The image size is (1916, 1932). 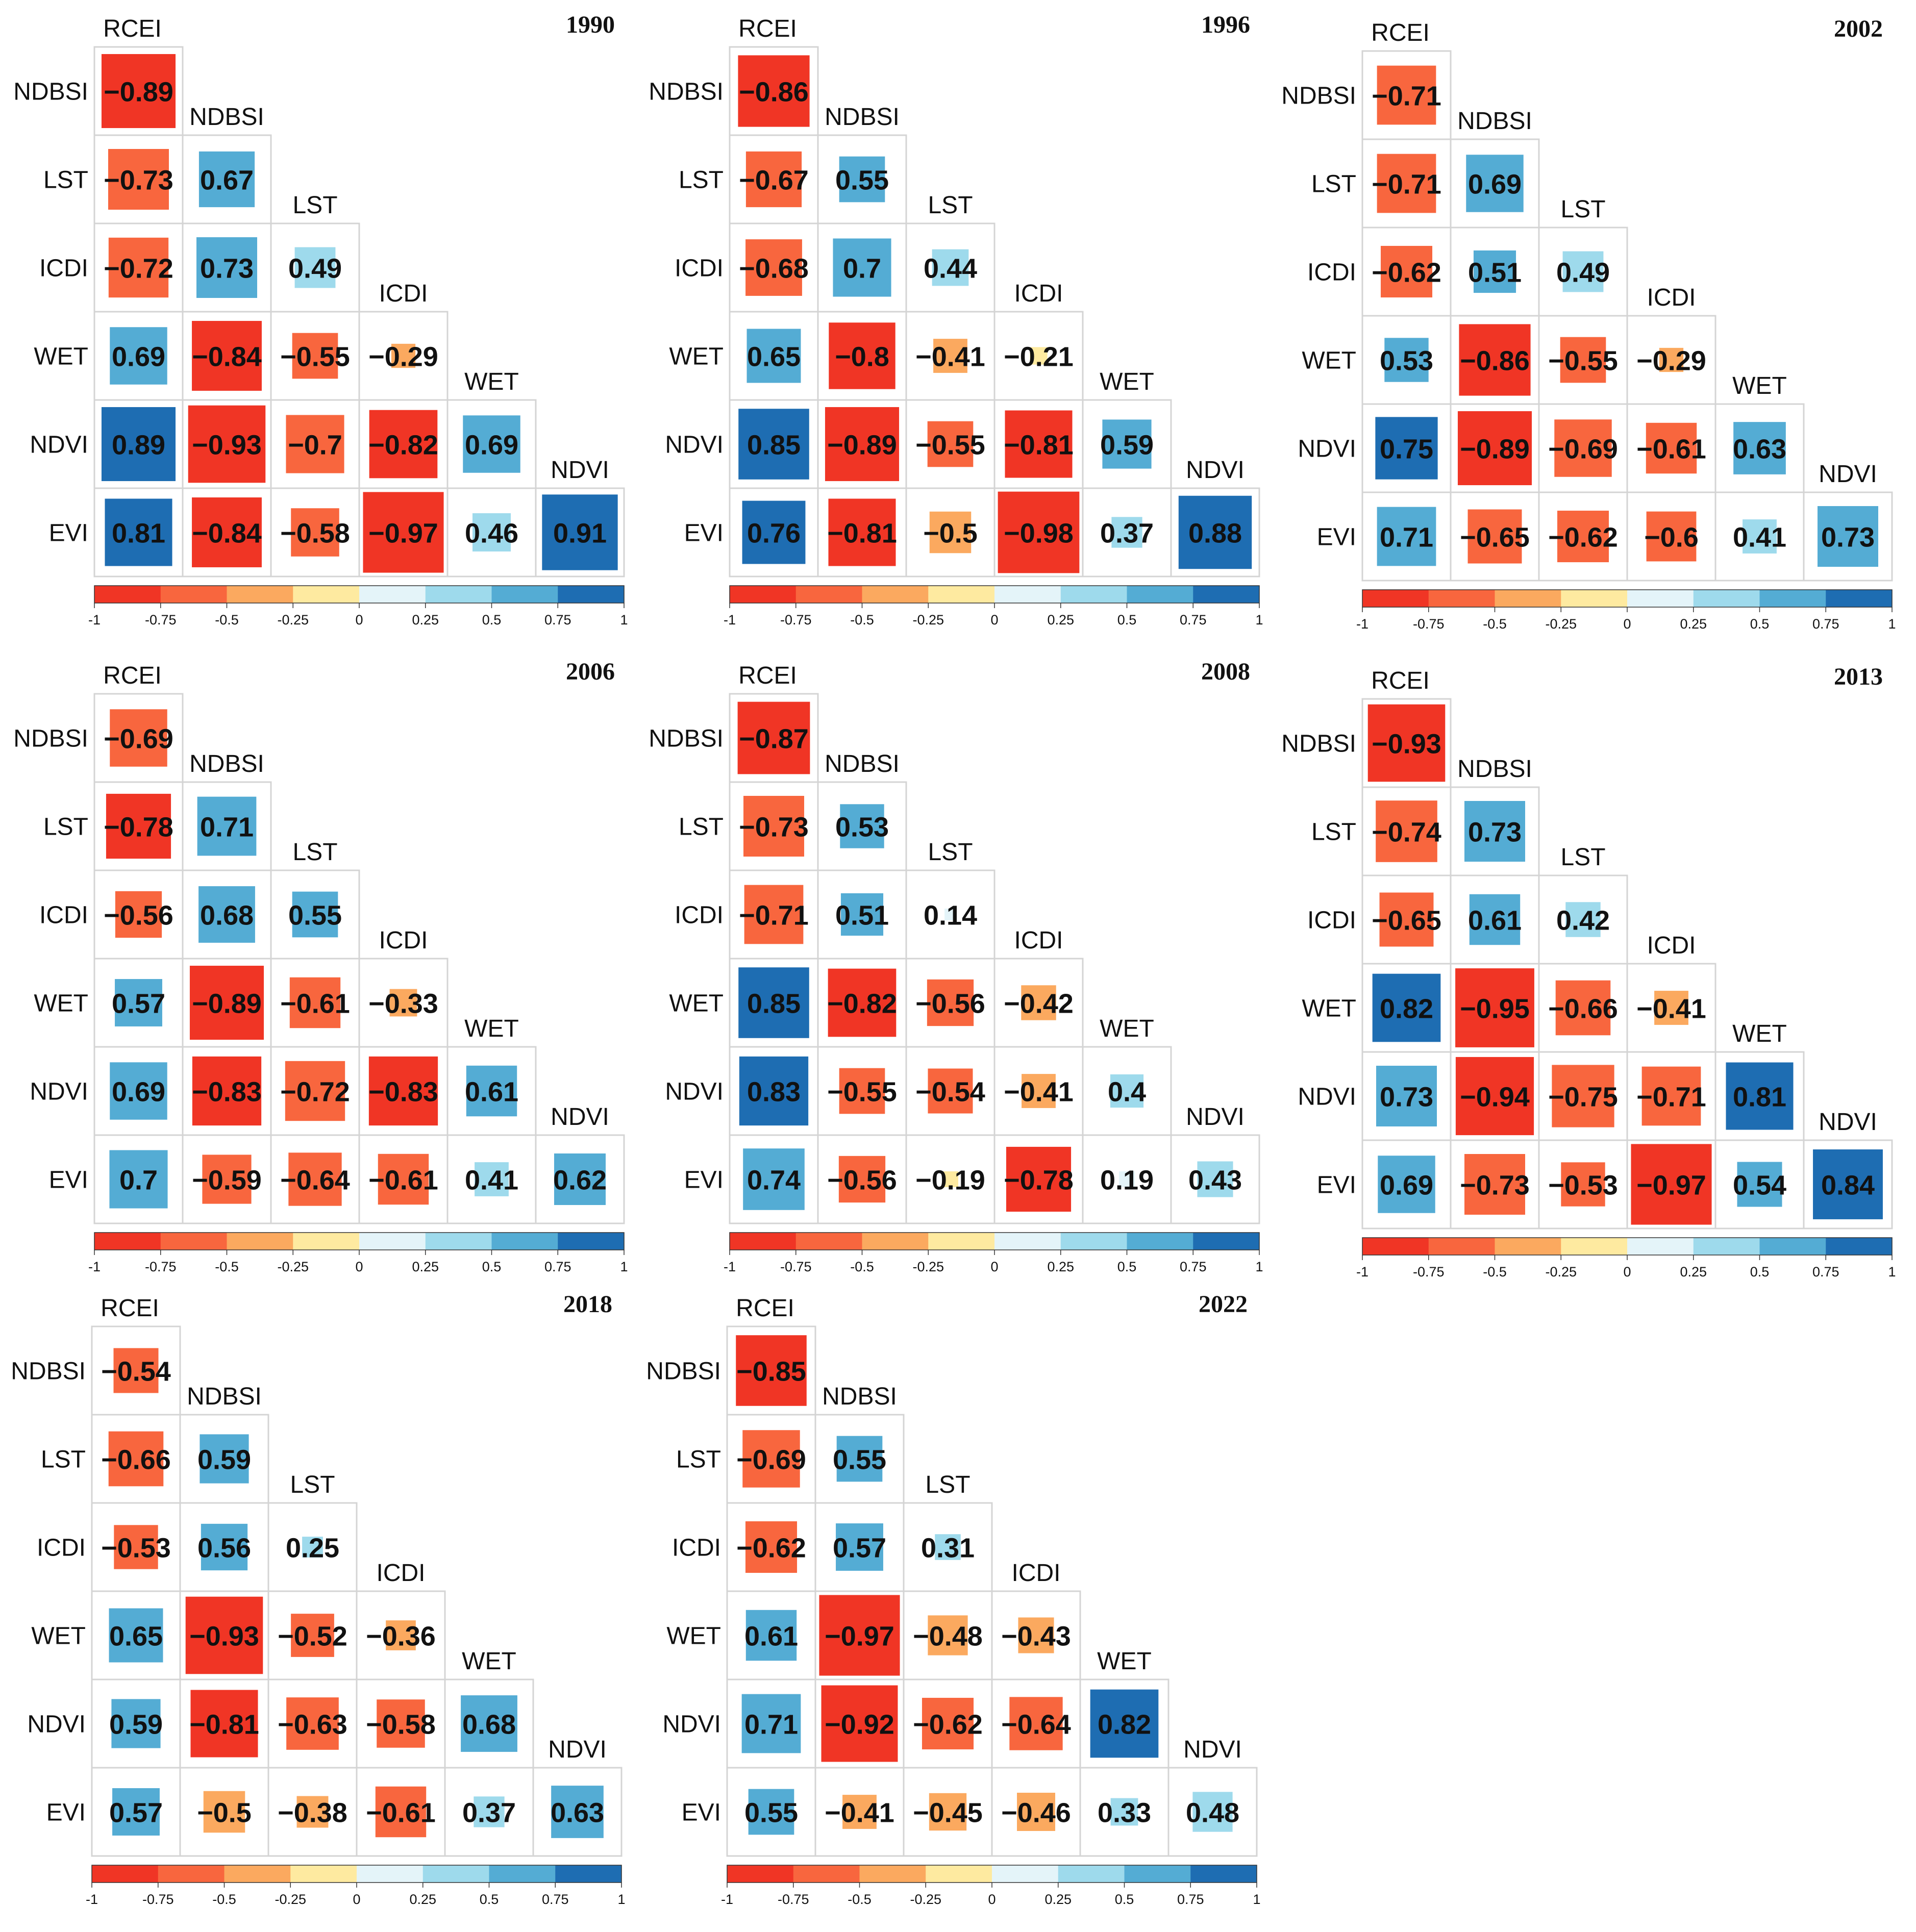 I want to click on correlation-value: −0.5, so click(x=950, y=533).